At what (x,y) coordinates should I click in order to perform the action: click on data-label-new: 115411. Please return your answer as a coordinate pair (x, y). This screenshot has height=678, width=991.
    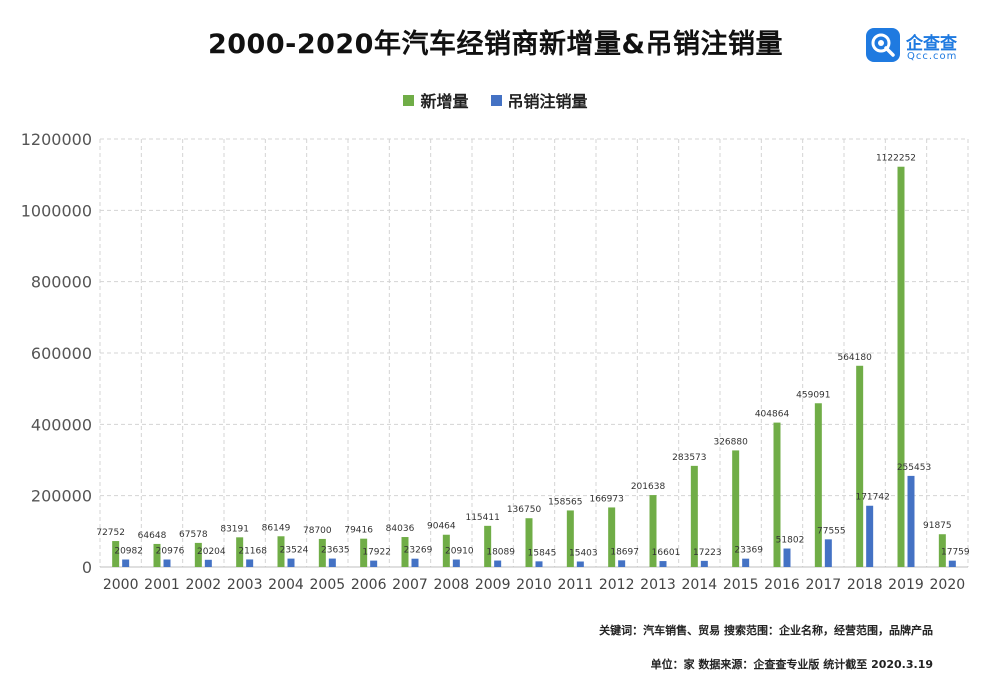
    Looking at the image, I should click on (482, 518).